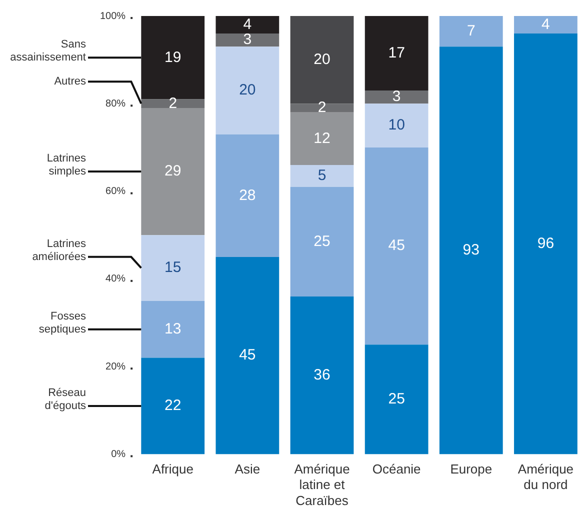 This screenshot has height=521, width=583. Describe the element at coordinates (48, 51) in the screenshot. I see `text: Sans assainissement` at that location.